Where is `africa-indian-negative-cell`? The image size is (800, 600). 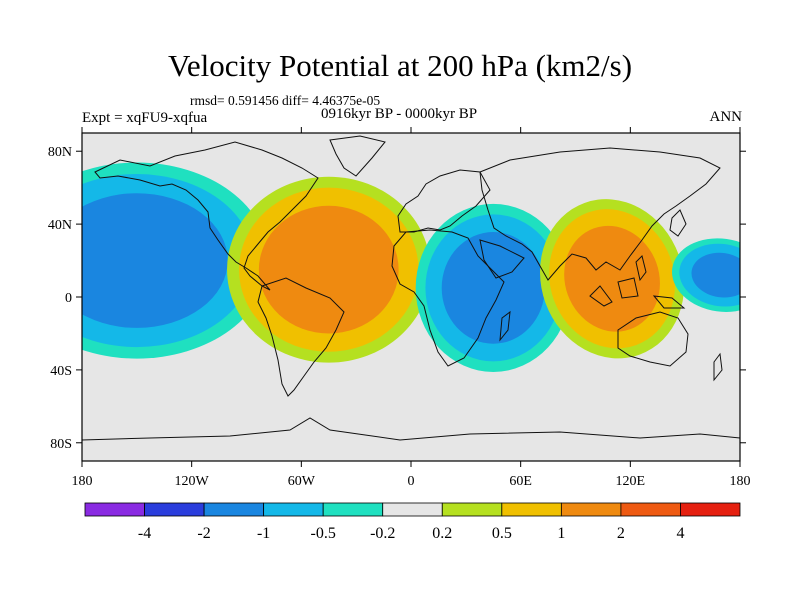 africa-indian-negative-cell is located at coordinates (493, 287).